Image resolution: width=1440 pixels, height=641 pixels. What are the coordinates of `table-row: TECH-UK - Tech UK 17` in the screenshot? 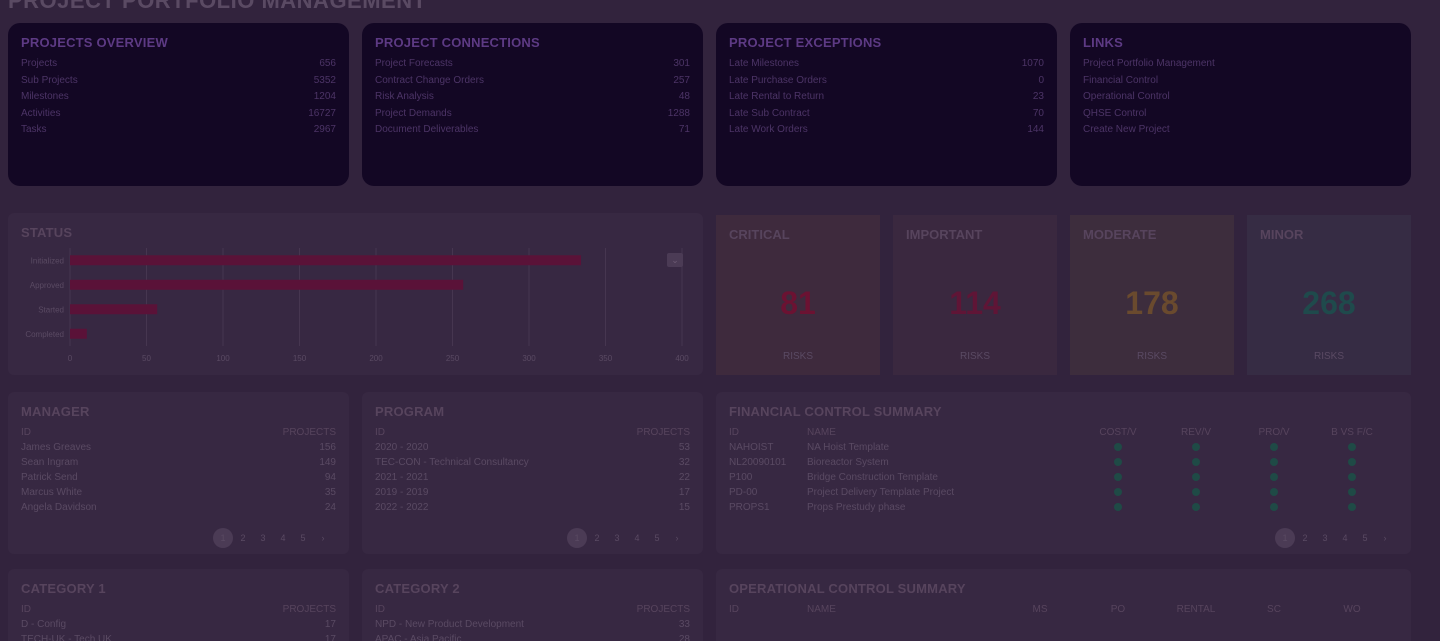 It's located at (178, 636).